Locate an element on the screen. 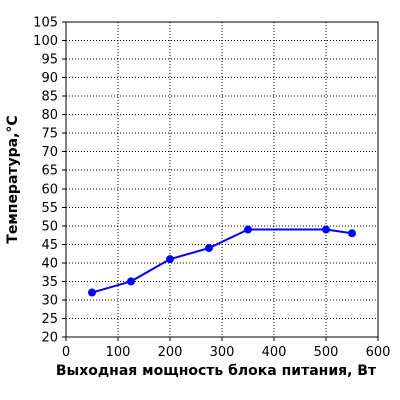 The height and width of the screenshot is (400, 400). y-tick-label: 20 is located at coordinates (49, 338).